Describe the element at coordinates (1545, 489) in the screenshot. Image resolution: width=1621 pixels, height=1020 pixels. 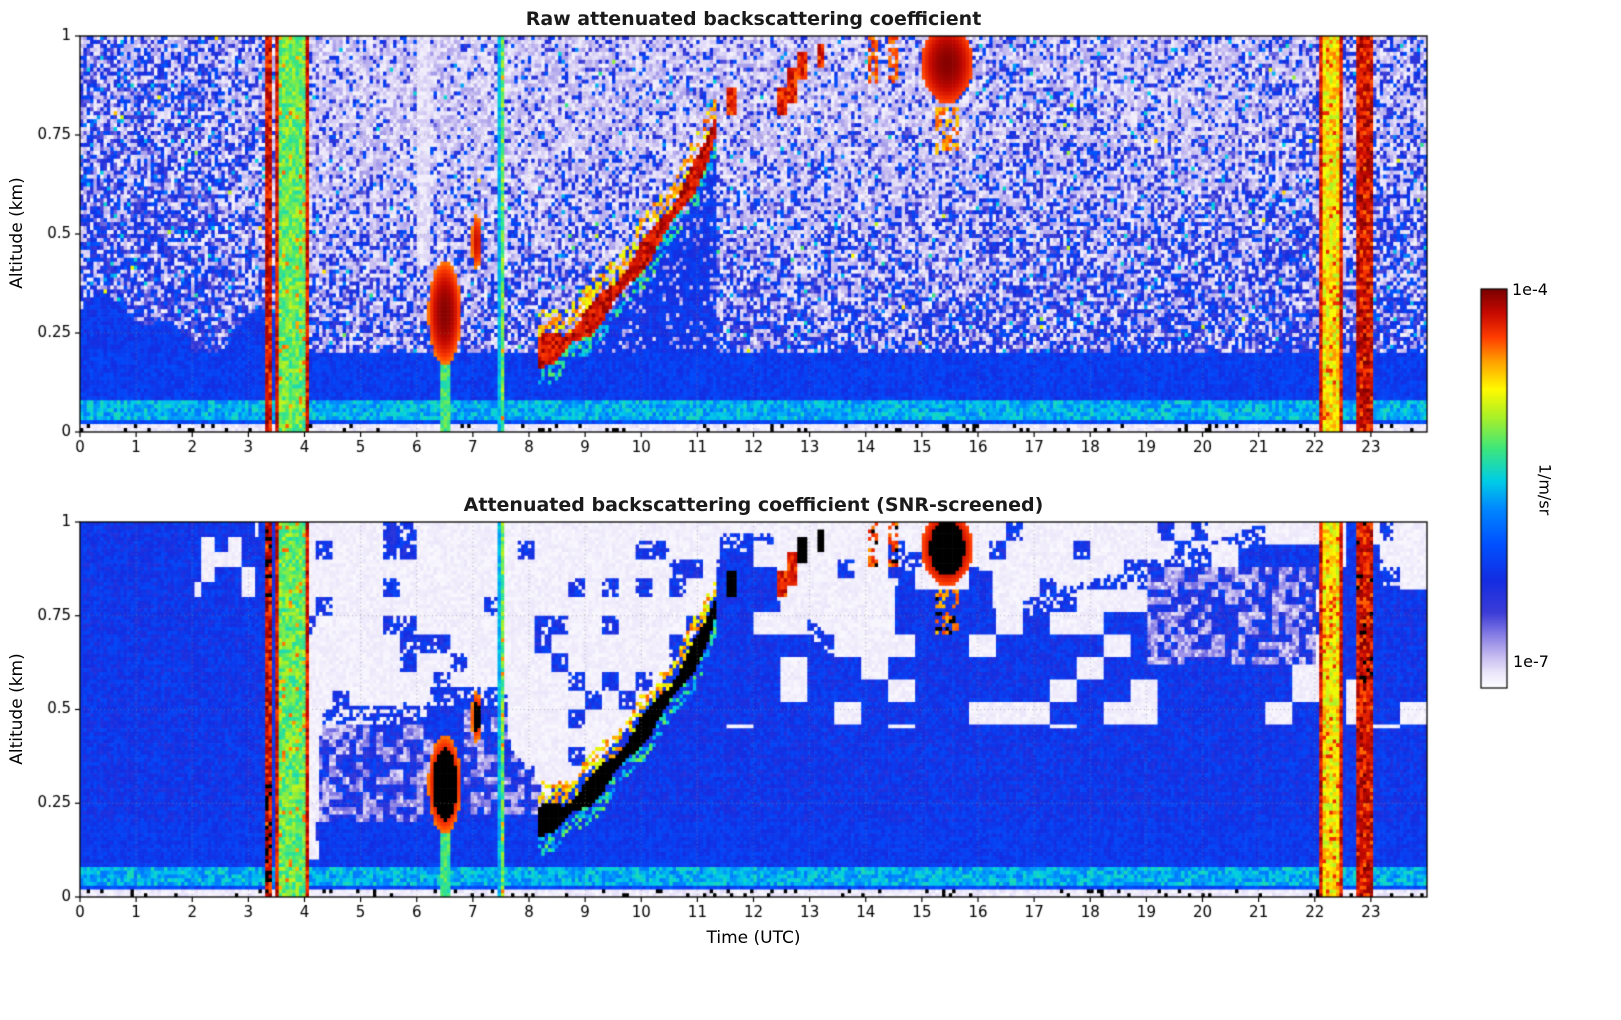
I see `colorbar-unit-label: 1/m/sr` at that location.